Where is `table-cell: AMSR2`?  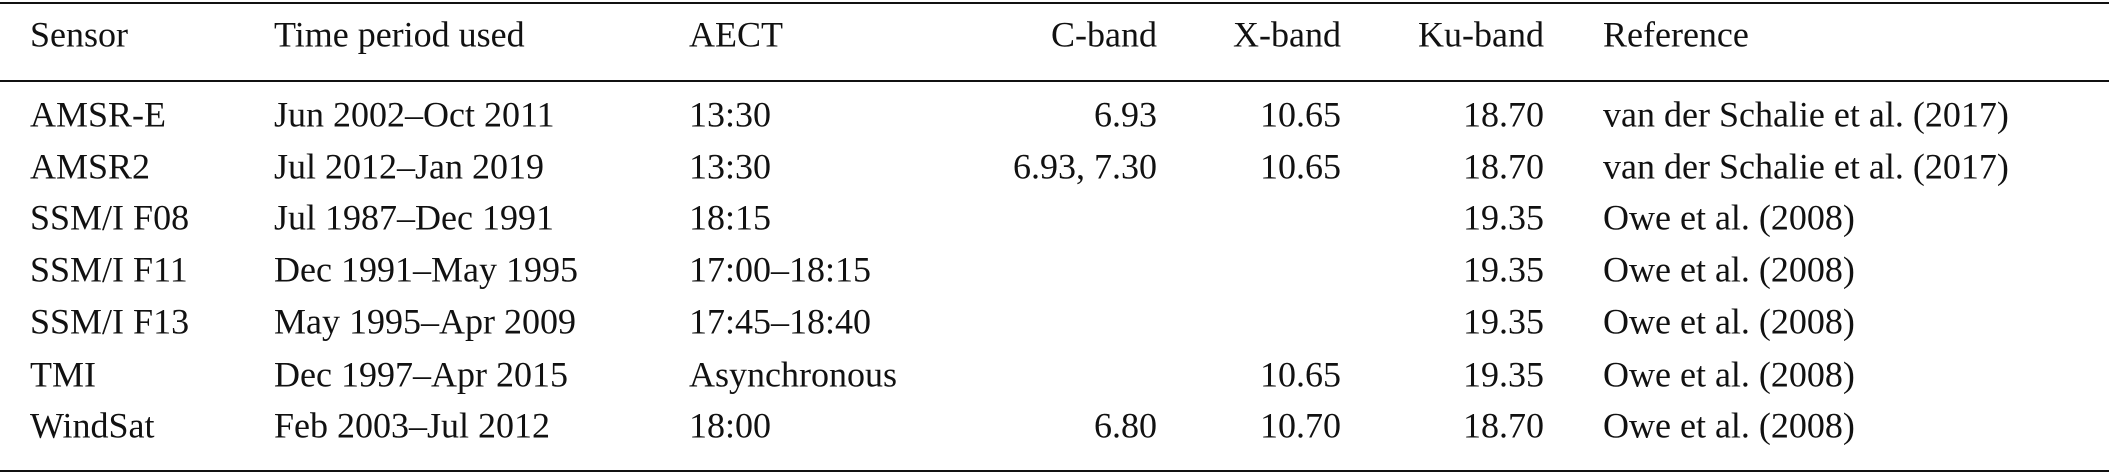 table-cell: AMSR2 is located at coordinates (90, 166).